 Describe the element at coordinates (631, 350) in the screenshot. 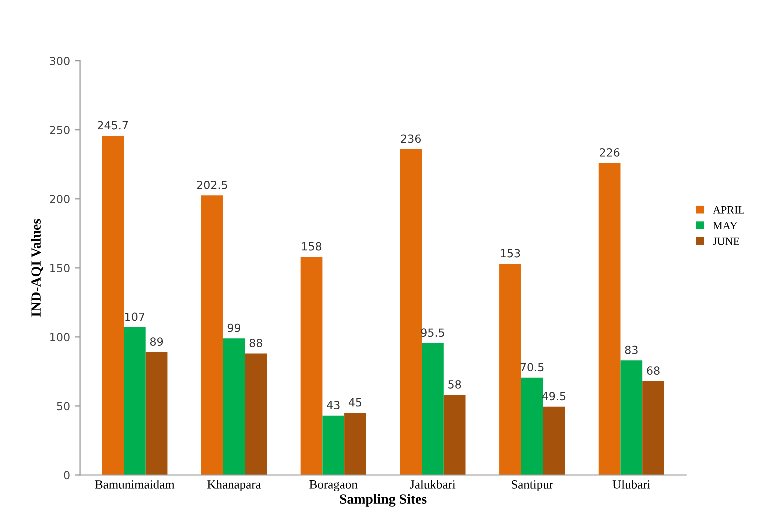

I see `data-label: 83` at that location.